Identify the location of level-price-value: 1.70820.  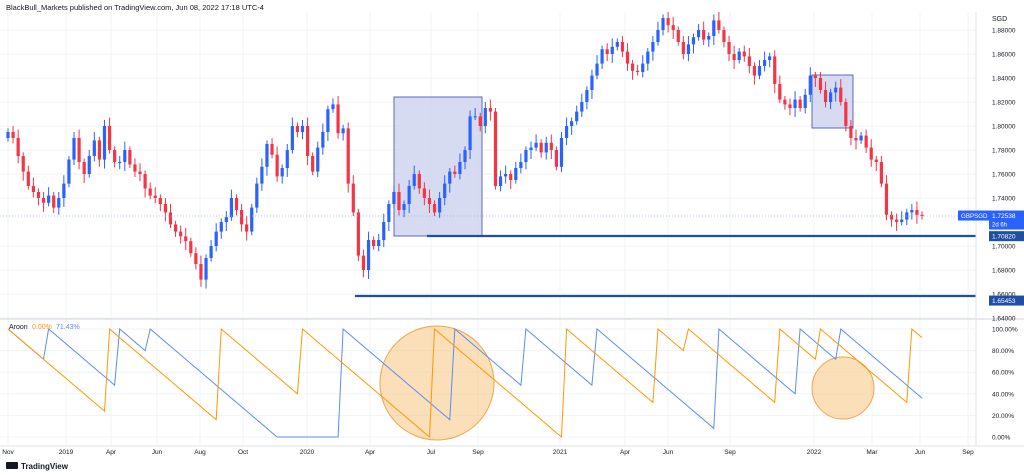
(1004, 237).